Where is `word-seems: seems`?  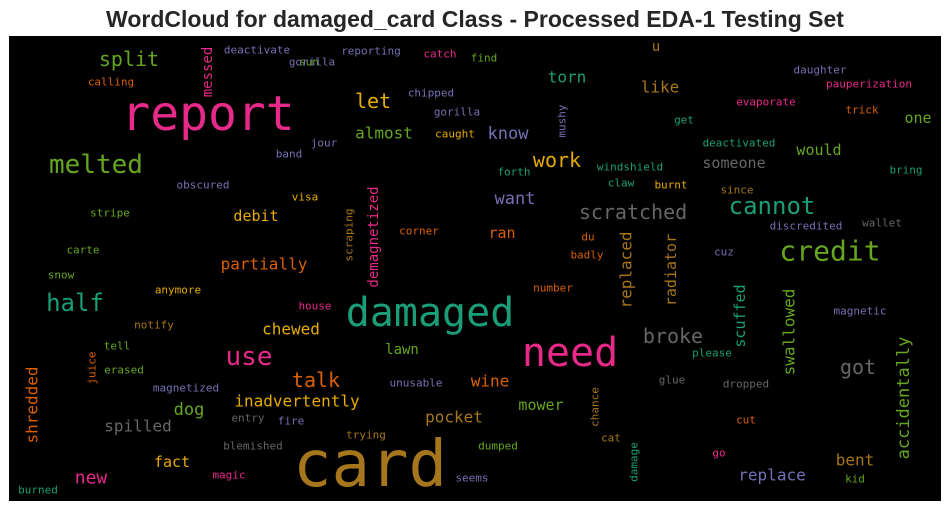 word-seems: seems is located at coordinates (471, 478).